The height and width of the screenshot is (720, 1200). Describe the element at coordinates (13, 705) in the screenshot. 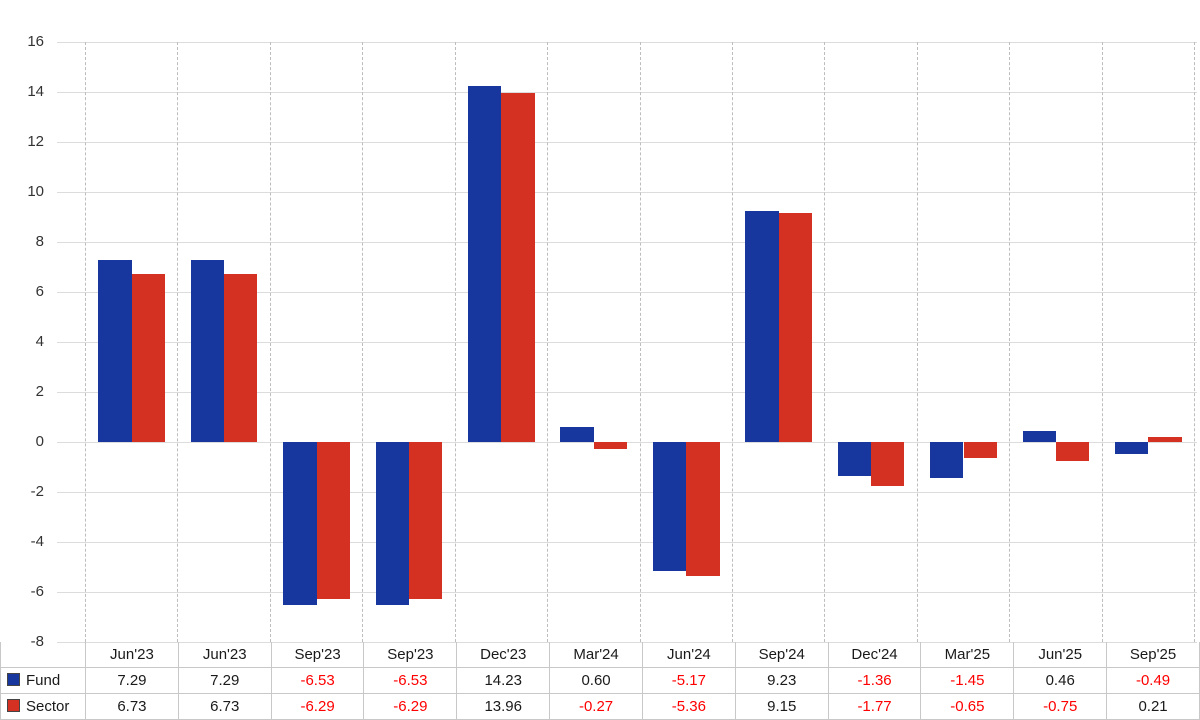

I see `legend-swatch-sector` at that location.